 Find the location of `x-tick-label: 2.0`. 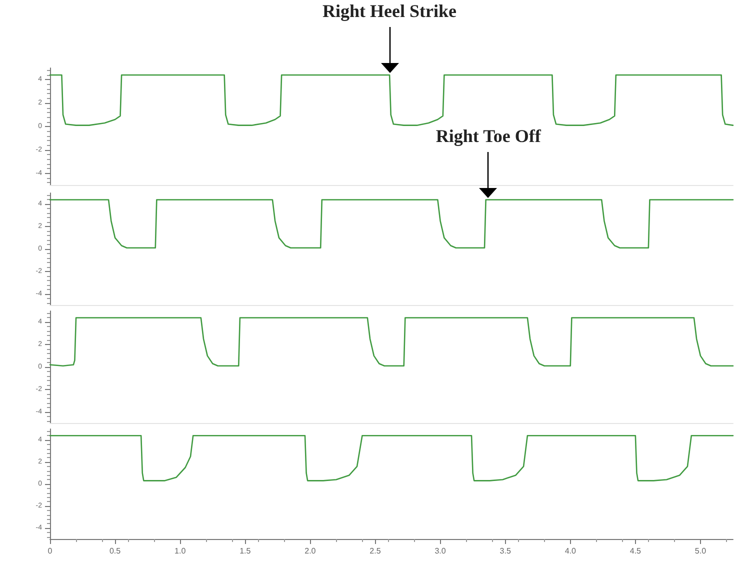

x-tick-label: 2.0 is located at coordinates (310, 551).